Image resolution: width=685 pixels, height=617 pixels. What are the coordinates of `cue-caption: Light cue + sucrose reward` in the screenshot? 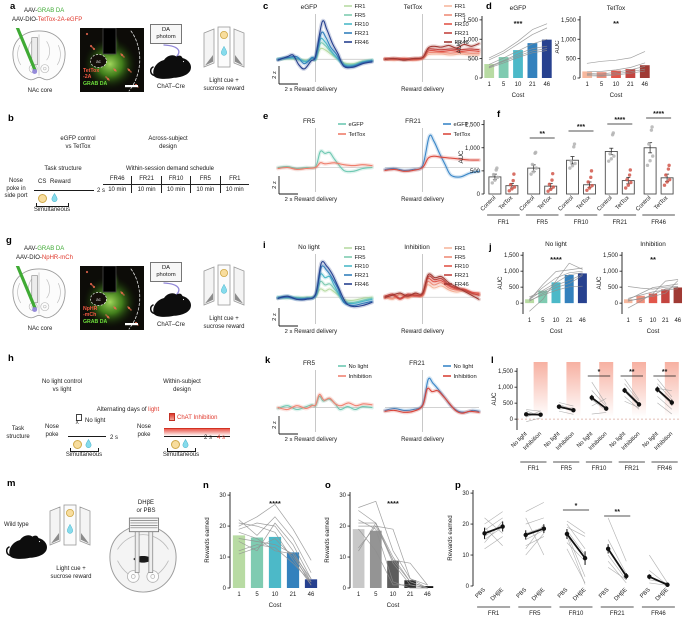 It's located at (224, 85).